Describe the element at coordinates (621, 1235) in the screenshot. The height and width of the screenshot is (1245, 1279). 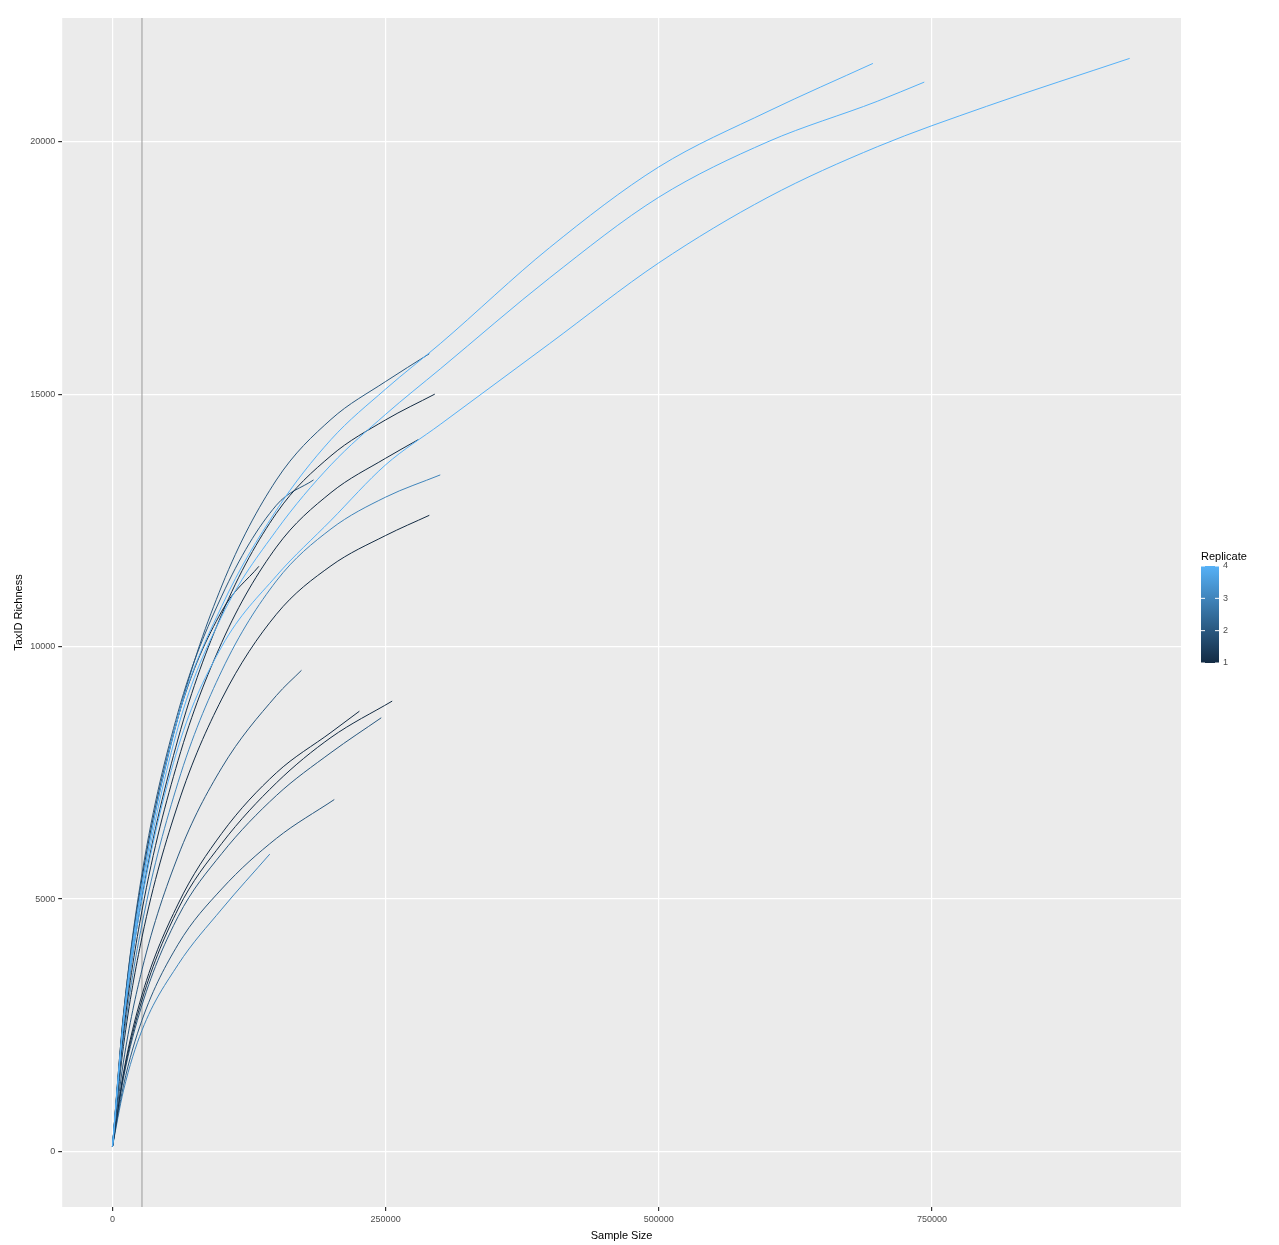
I see `x-axis-title: Sample Size` at that location.